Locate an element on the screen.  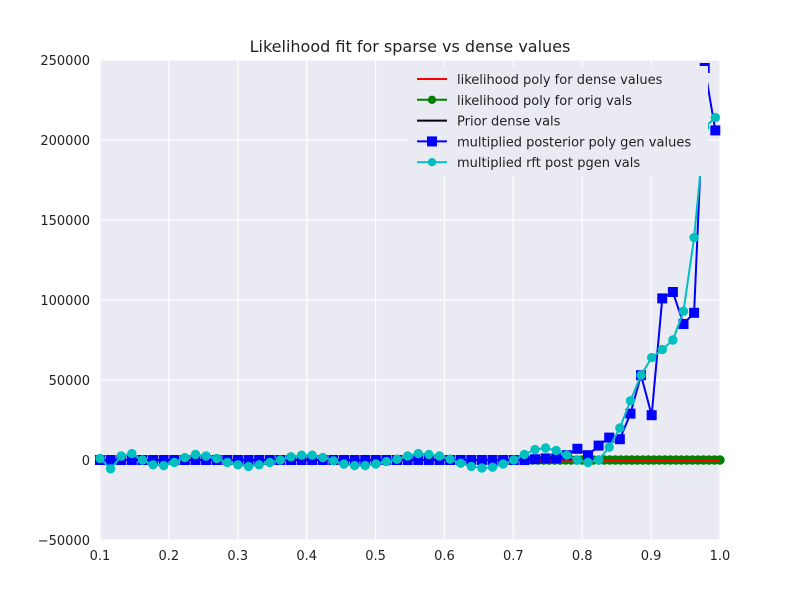
x-axis: 0.1 0.2 0.3 0.4 0.5 0.6 0.7 0.8 0.9 1.0 is located at coordinates (410, 556).